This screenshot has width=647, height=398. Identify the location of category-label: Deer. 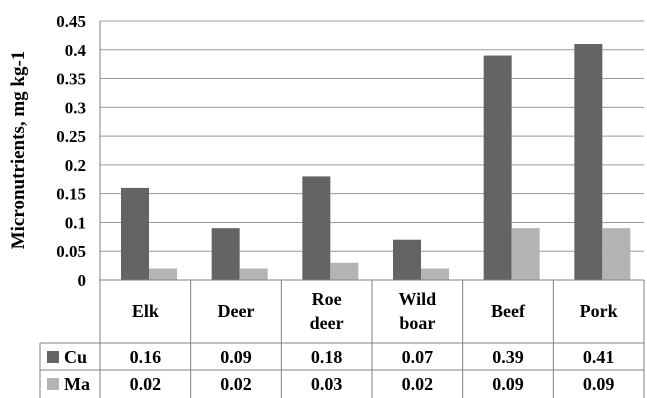
(236, 311).